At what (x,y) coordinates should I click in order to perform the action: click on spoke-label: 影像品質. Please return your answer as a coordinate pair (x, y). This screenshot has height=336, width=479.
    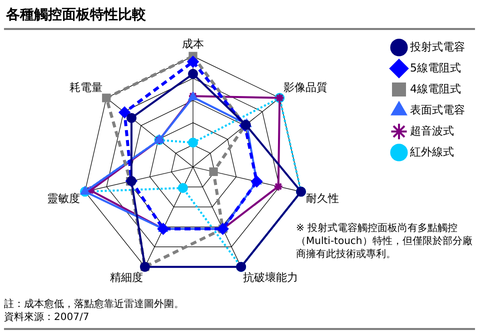
    Looking at the image, I should click on (306, 87).